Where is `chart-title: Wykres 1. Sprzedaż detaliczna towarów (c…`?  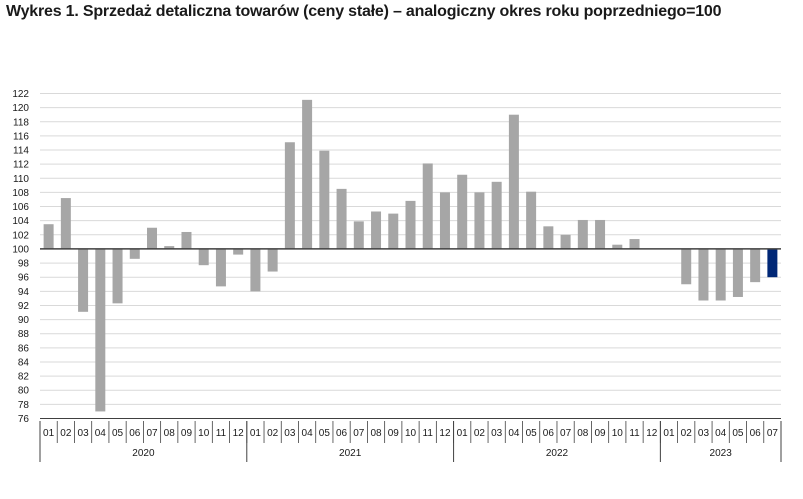
chart-title: Wykres 1. Sprzedaż detaliczna towarów (c… is located at coordinates (364, 11).